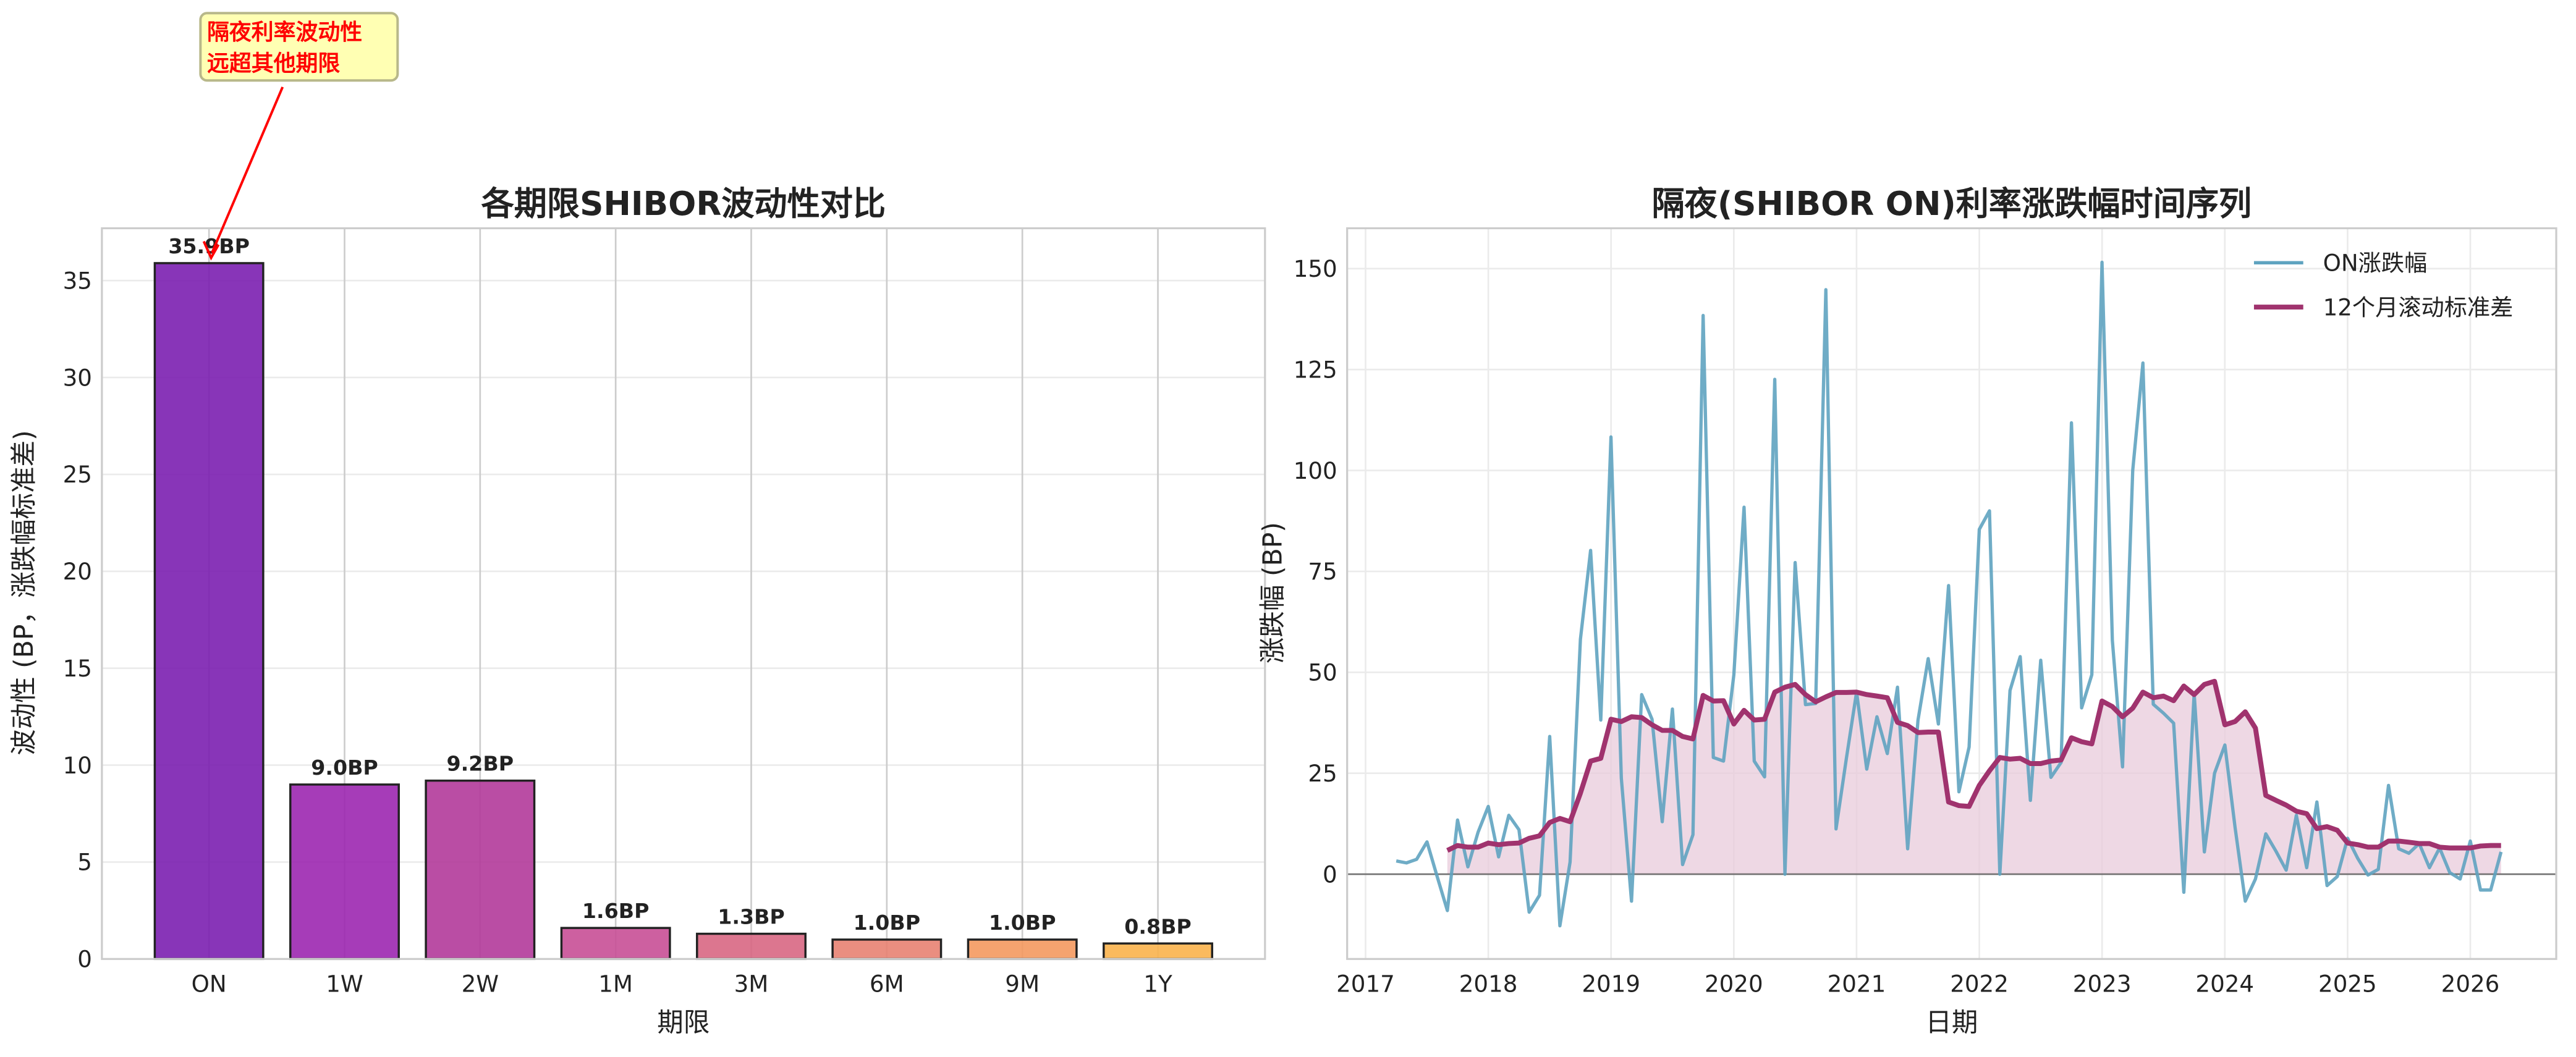 This screenshot has width=2576, height=1057. What do you see at coordinates (480, 764) in the screenshot?
I see `bar-value-label: 9.2BP` at bounding box center [480, 764].